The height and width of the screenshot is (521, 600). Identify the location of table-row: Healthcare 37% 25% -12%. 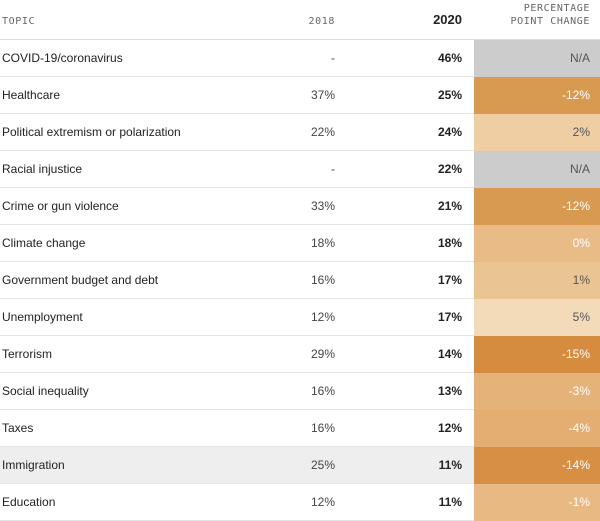
(300, 95).